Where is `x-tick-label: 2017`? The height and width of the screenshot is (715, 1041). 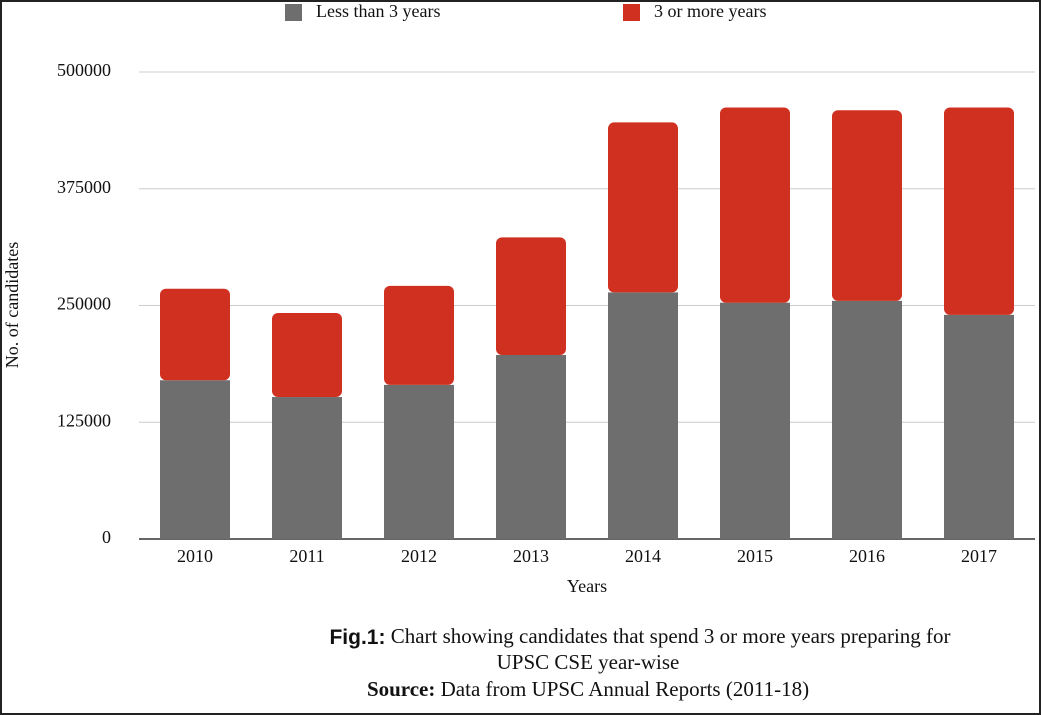 x-tick-label: 2017 is located at coordinates (979, 556).